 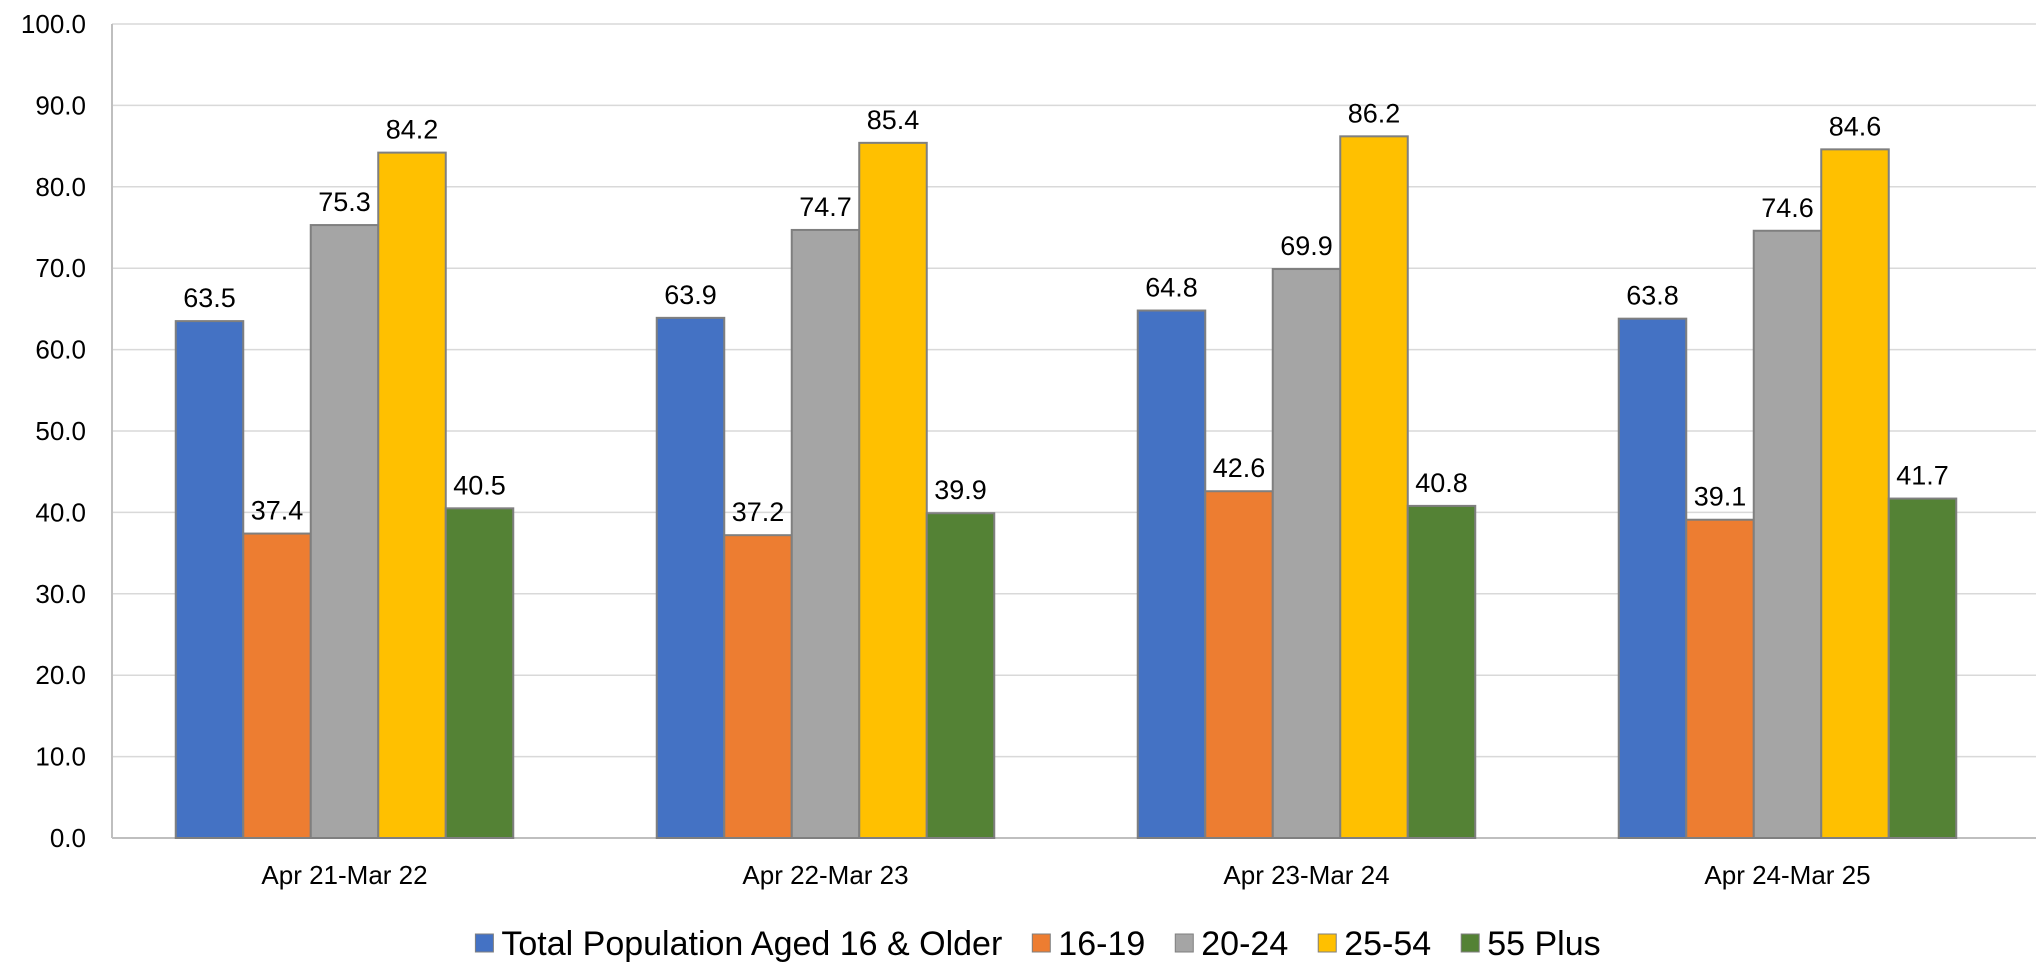 I want to click on data-label: 69.9, so click(x=1306, y=246).